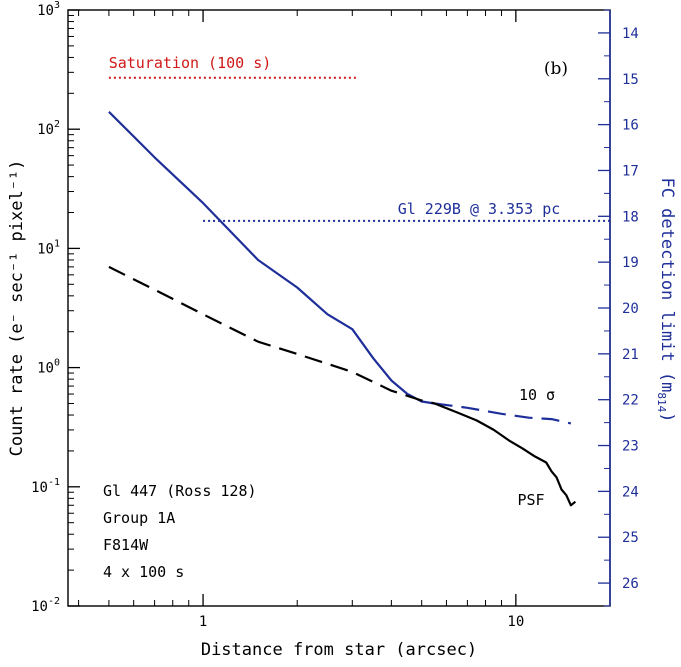 This screenshot has width=681, height=667. Describe the element at coordinates (48, 367) in the screenshot. I see `y-tick-label-left: 10⁰` at that location.